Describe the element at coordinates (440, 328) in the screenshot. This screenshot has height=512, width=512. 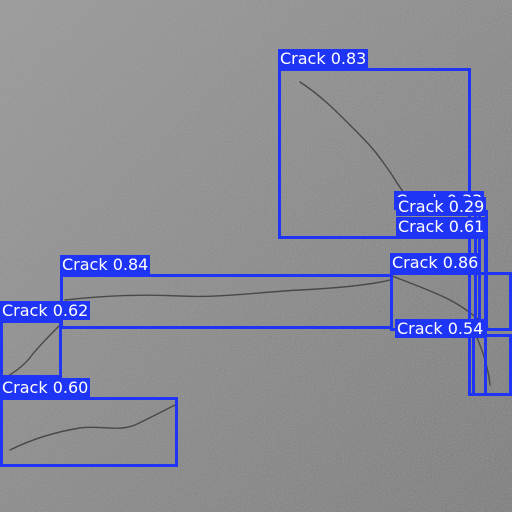
I see `detection-label: Crack 0.54` at that location.